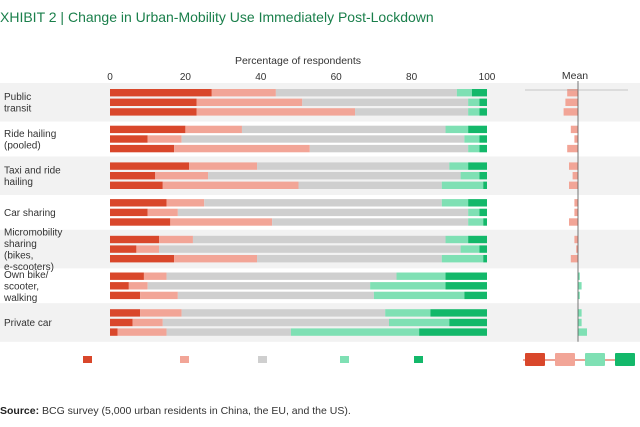  I want to click on legend, so click(359, 359).